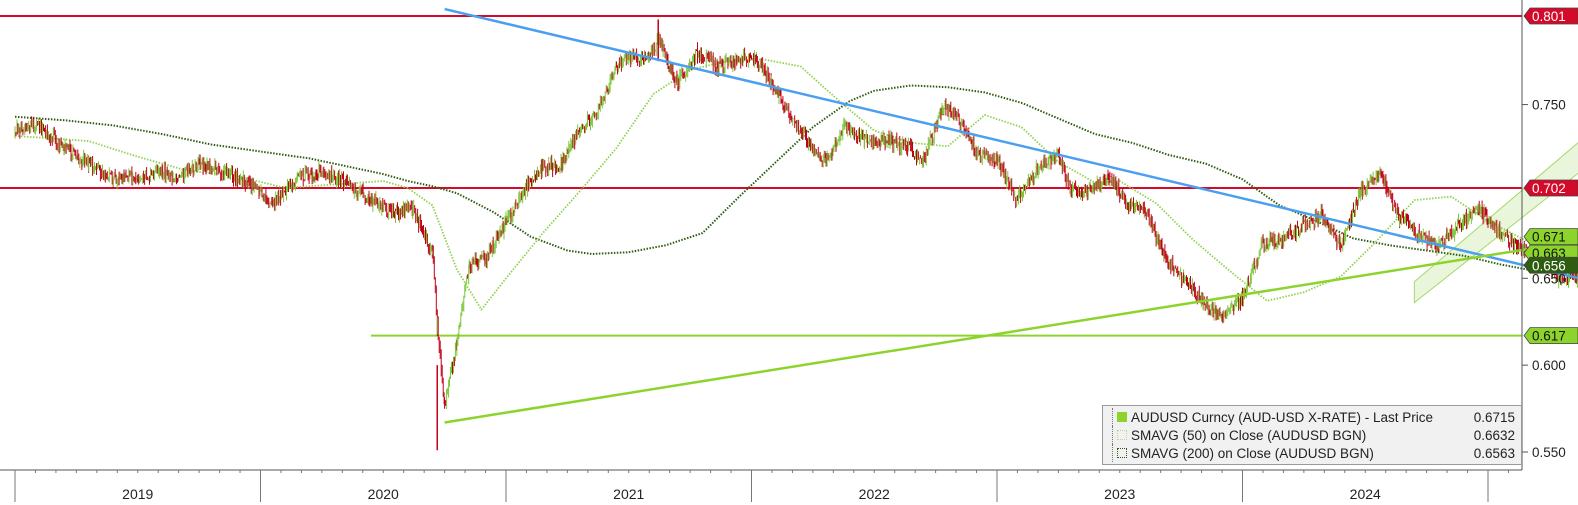  I want to click on level-tag-text: 0.702, so click(1549, 188).